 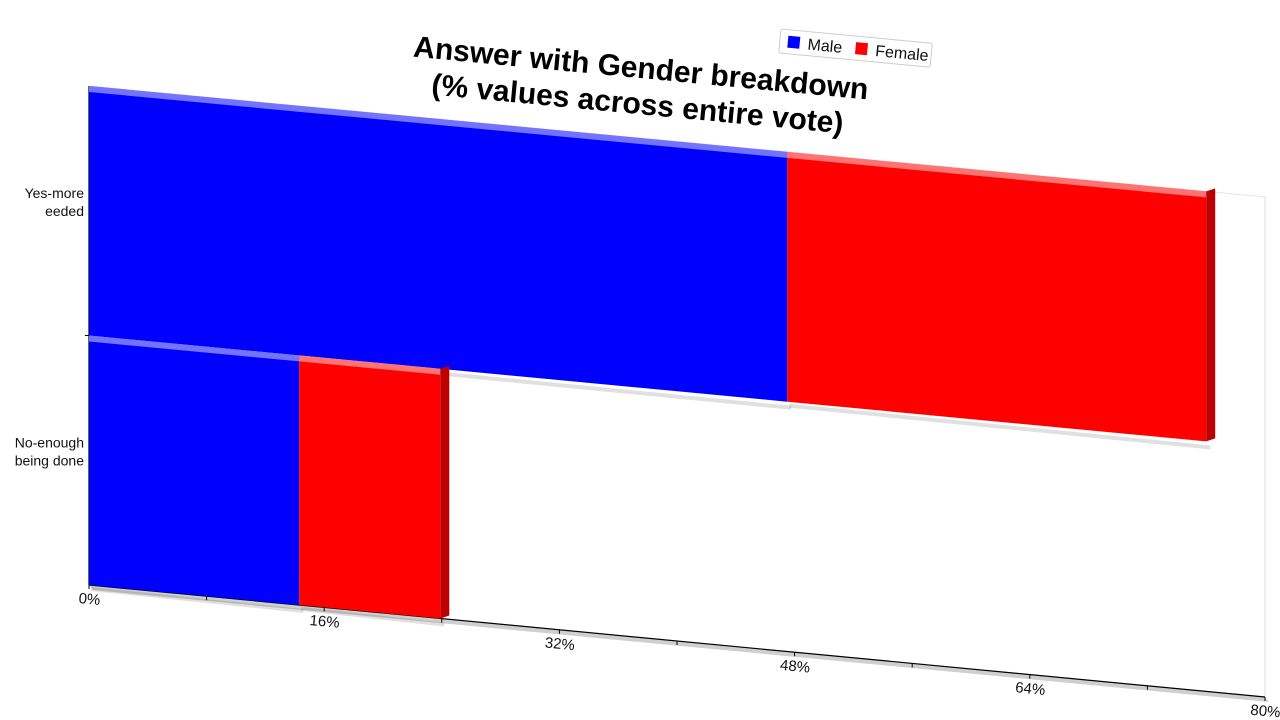 What do you see at coordinates (55, 193) in the screenshot?
I see `category-label-line: Yes-more` at bounding box center [55, 193].